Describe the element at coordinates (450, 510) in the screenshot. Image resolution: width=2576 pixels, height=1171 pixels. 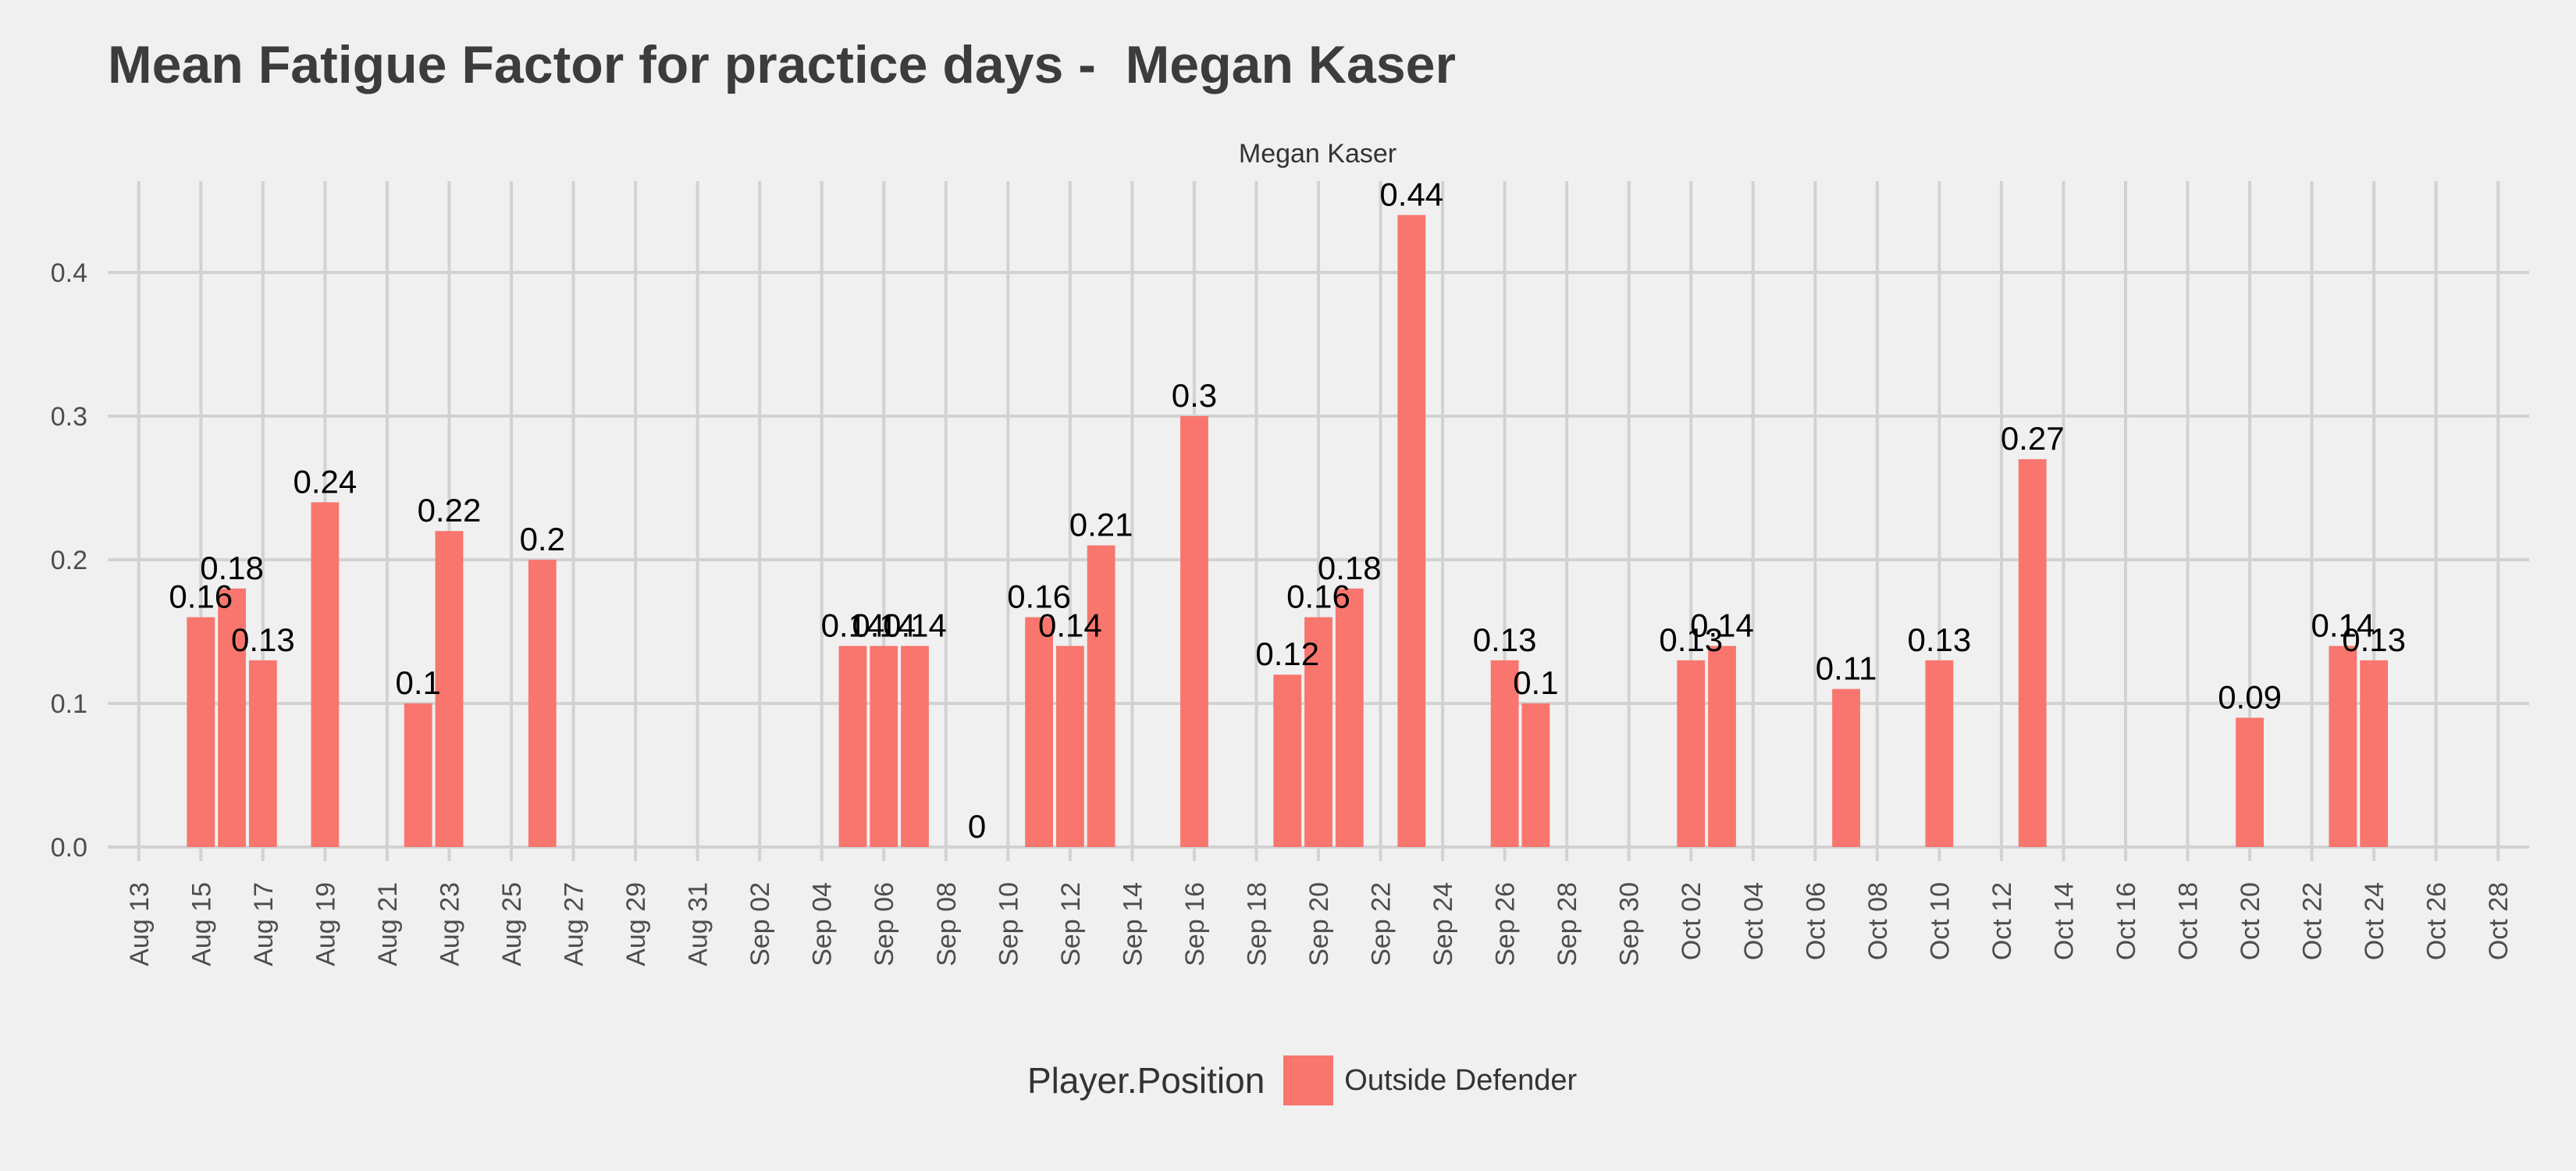
I see `data-label: 0.22` at that location.